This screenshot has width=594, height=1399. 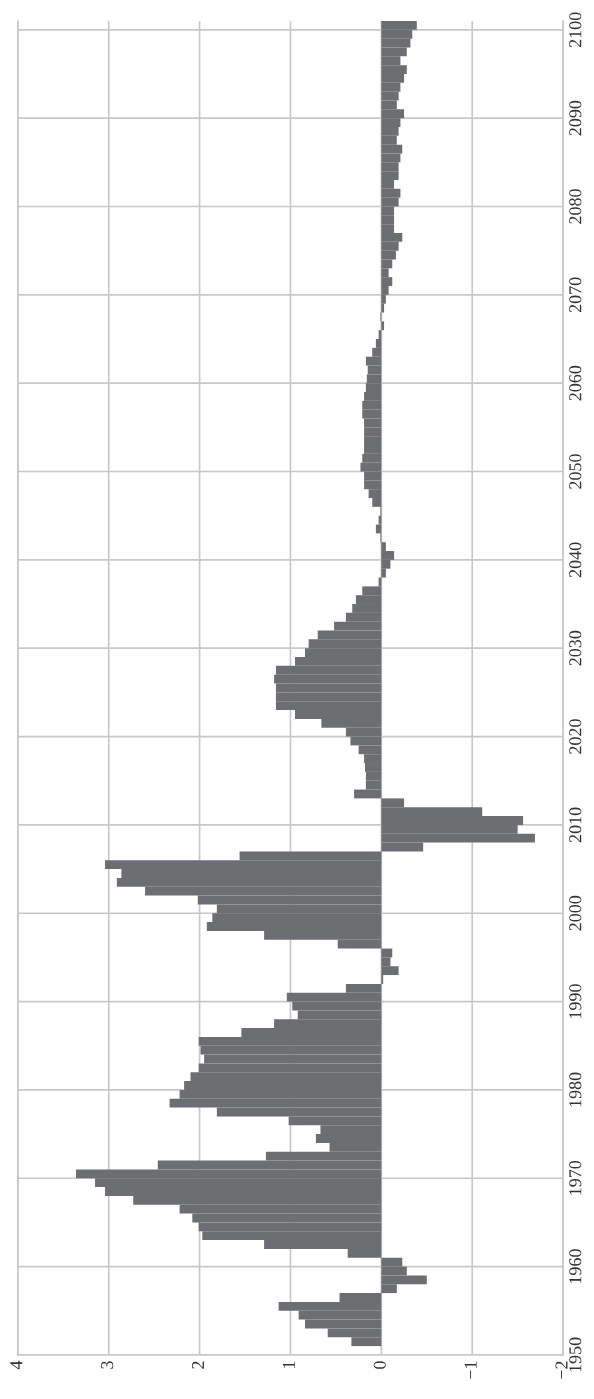 What do you see at coordinates (575, 295) in the screenshot?
I see `y-tick-label: 2070` at bounding box center [575, 295].